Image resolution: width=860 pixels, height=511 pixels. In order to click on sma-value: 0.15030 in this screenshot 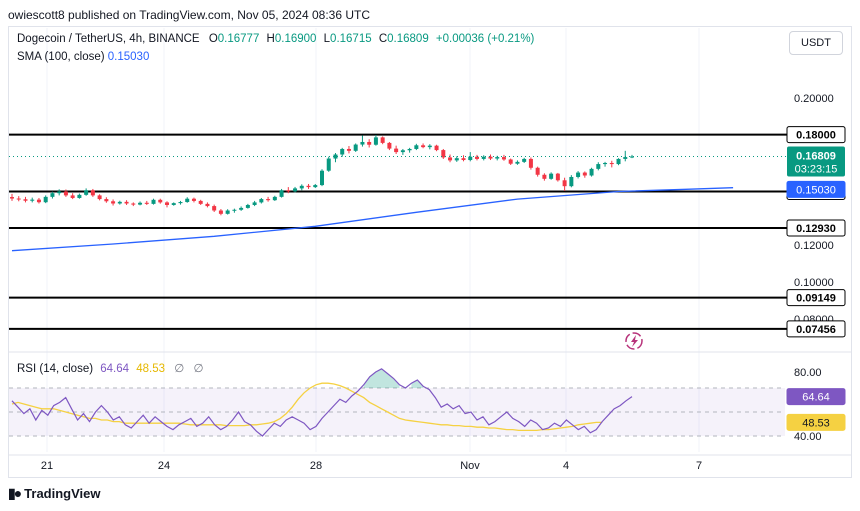, I will do `click(128, 57)`.